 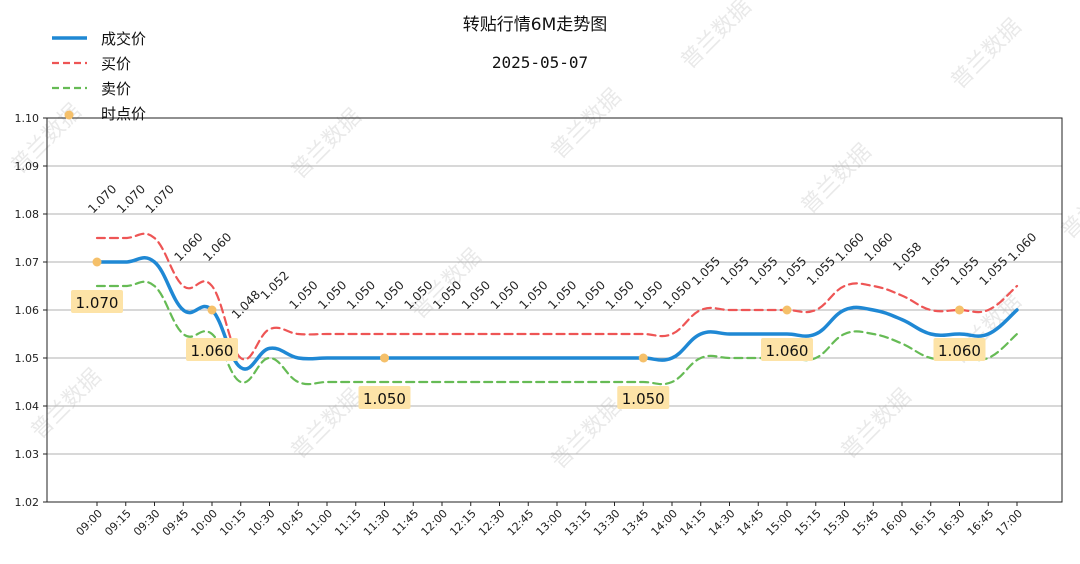 I want to click on y-tick-label: 1.08, so click(x=27, y=214).